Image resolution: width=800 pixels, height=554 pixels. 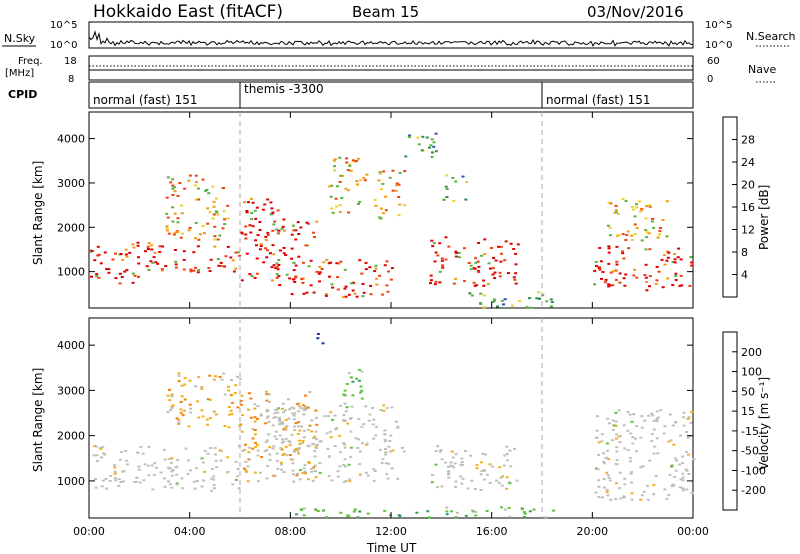 What do you see at coordinates (762, 69) in the screenshot?
I see `nave-label: Nave` at bounding box center [762, 69].